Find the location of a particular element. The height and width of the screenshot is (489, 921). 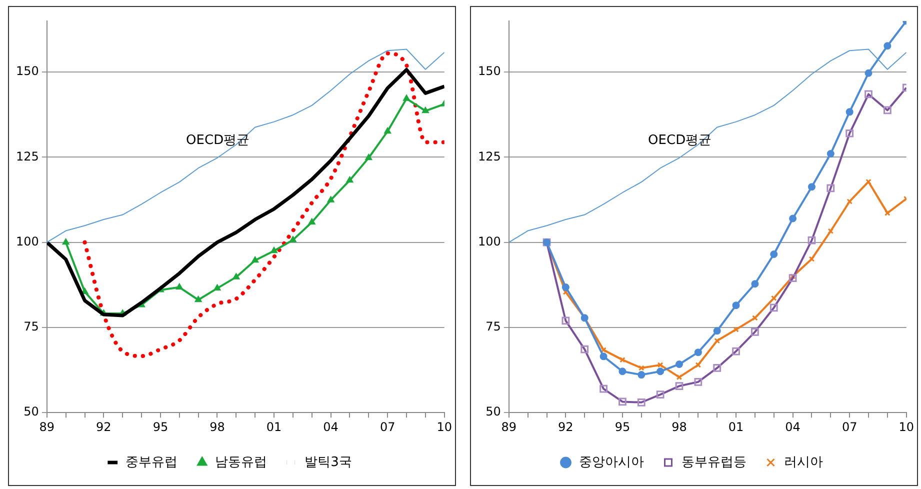

legend-label: 동부유럽등 is located at coordinates (713, 462).